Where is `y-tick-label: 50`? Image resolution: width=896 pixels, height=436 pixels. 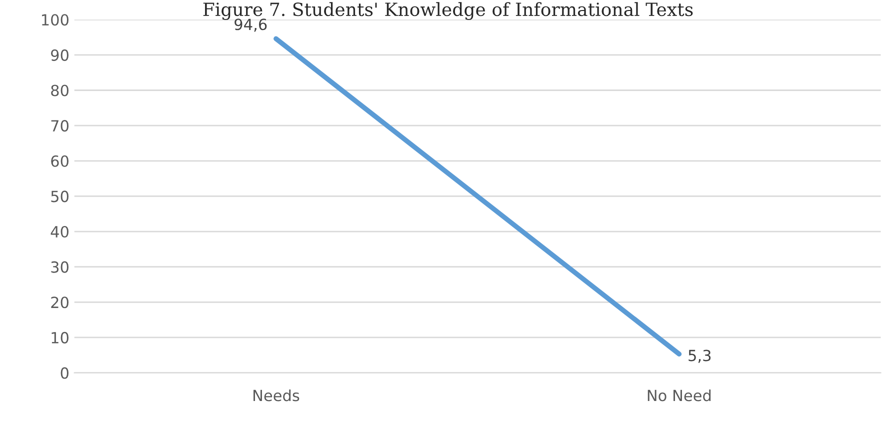
y-tick-label: 50 is located at coordinates (59, 196).